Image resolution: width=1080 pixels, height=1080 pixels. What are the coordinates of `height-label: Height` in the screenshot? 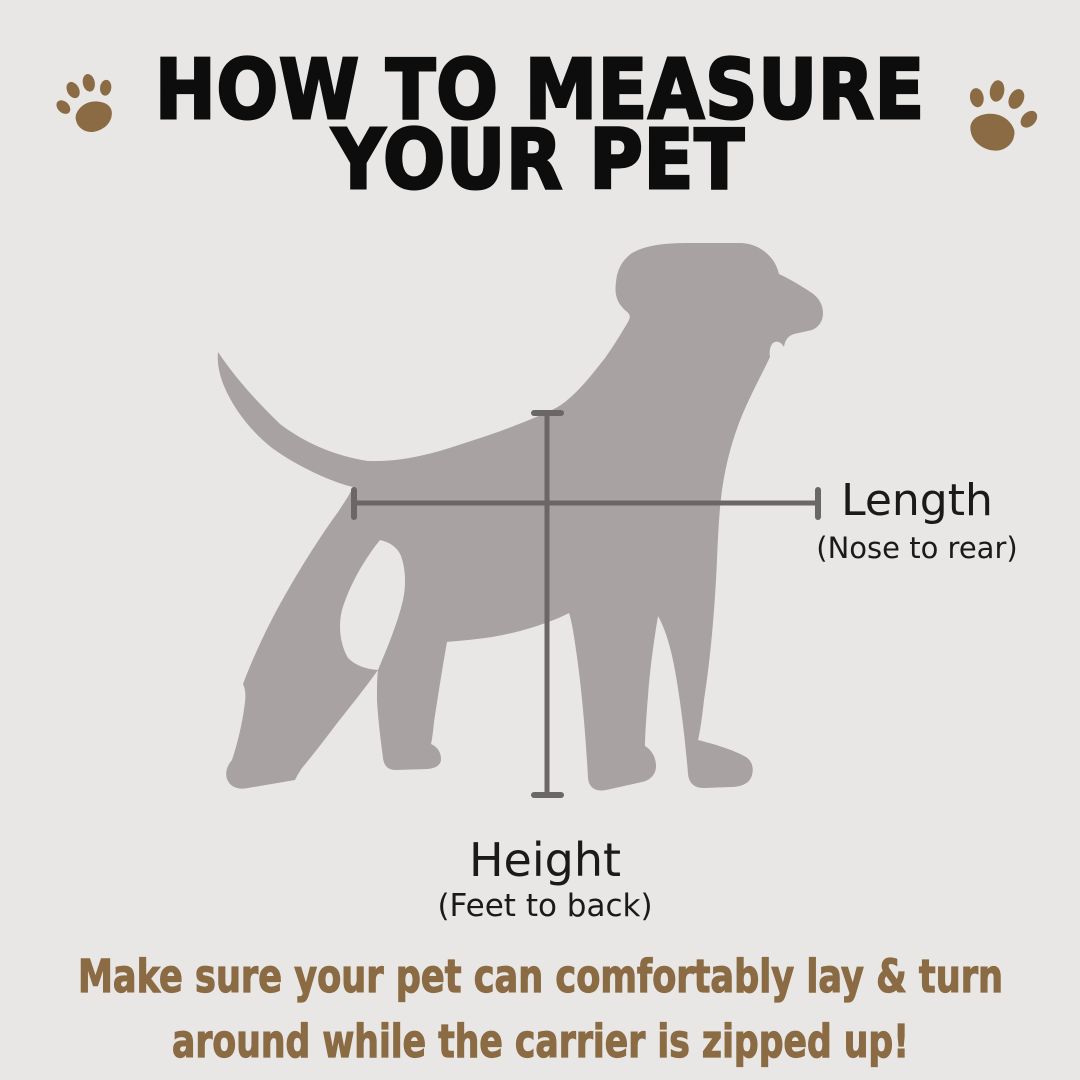 It's located at (545, 860).